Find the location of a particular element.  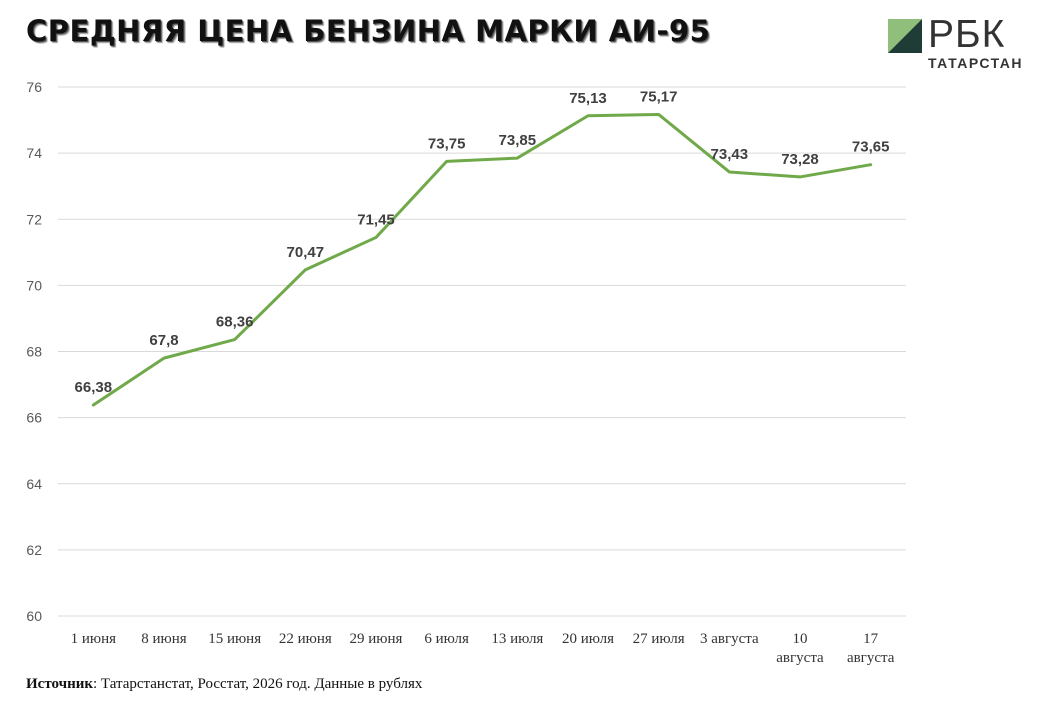

rbc-tatarstan-logo: РБК ТАТАРСТАН is located at coordinates (958, 45).